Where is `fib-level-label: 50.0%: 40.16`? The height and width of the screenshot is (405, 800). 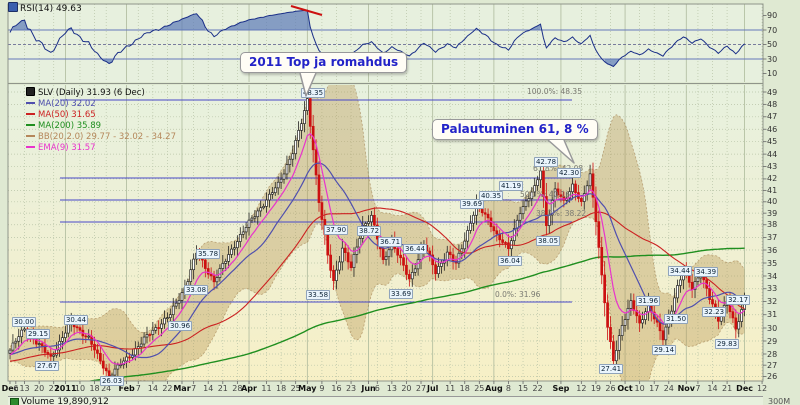
fib-level-label: 50.0%: 40.16 is located at coordinates (545, 194).